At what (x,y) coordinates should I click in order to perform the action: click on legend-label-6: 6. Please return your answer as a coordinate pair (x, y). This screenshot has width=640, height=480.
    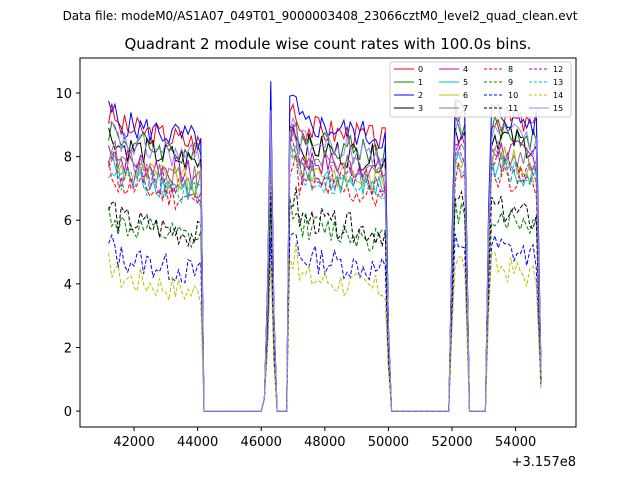
    Looking at the image, I should click on (465, 95).